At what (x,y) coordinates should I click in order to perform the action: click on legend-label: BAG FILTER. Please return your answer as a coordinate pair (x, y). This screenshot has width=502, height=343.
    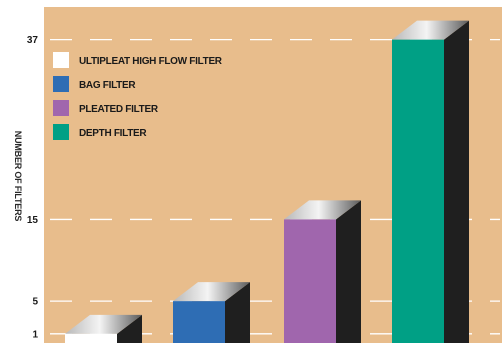
    Looking at the image, I should click on (107, 85).